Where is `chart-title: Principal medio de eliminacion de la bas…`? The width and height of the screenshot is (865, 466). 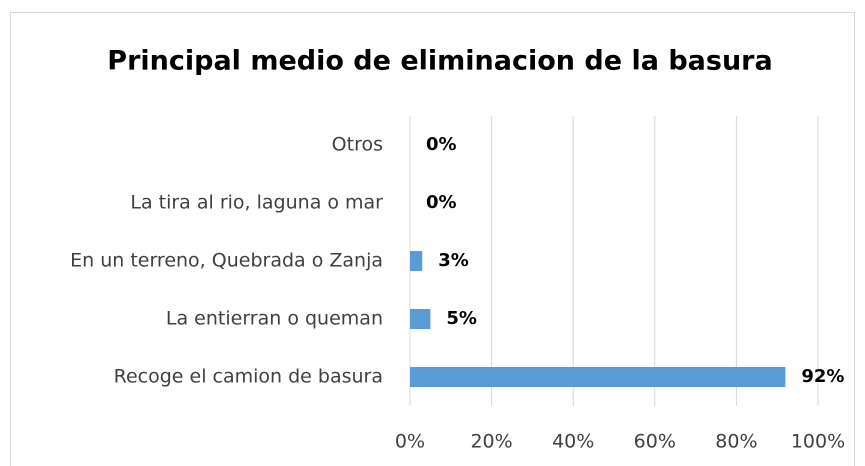
chart-title: Principal medio de eliminacion de la bas… is located at coordinates (439, 61).